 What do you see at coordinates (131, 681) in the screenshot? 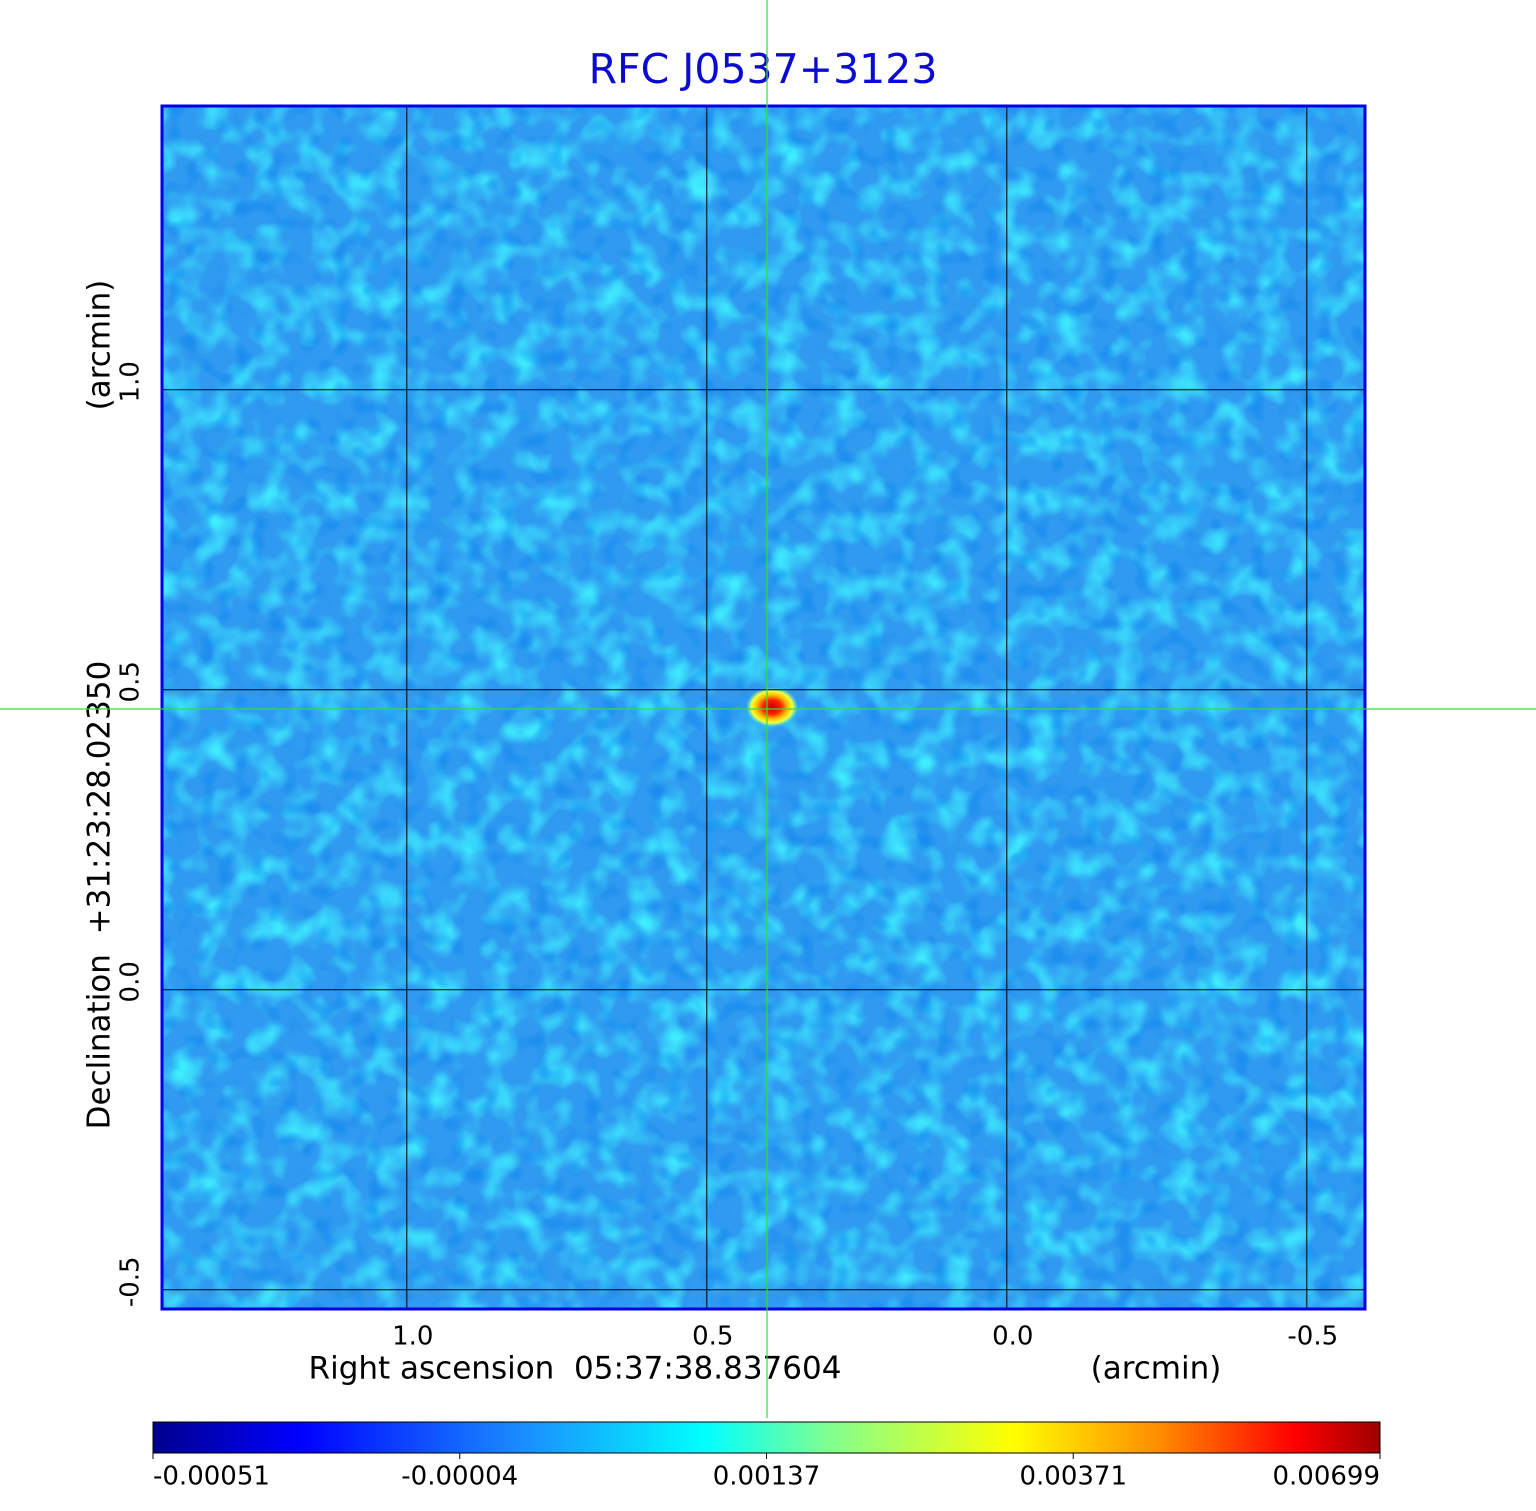
I see `y-tick-label: 0.5` at bounding box center [131, 681].